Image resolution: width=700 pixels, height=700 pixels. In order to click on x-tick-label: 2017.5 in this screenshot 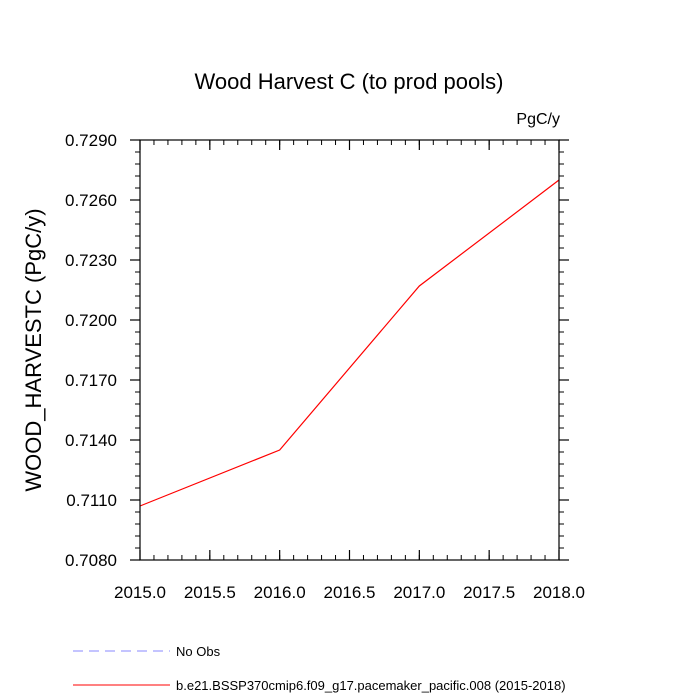, I will do `click(489, 592)`.